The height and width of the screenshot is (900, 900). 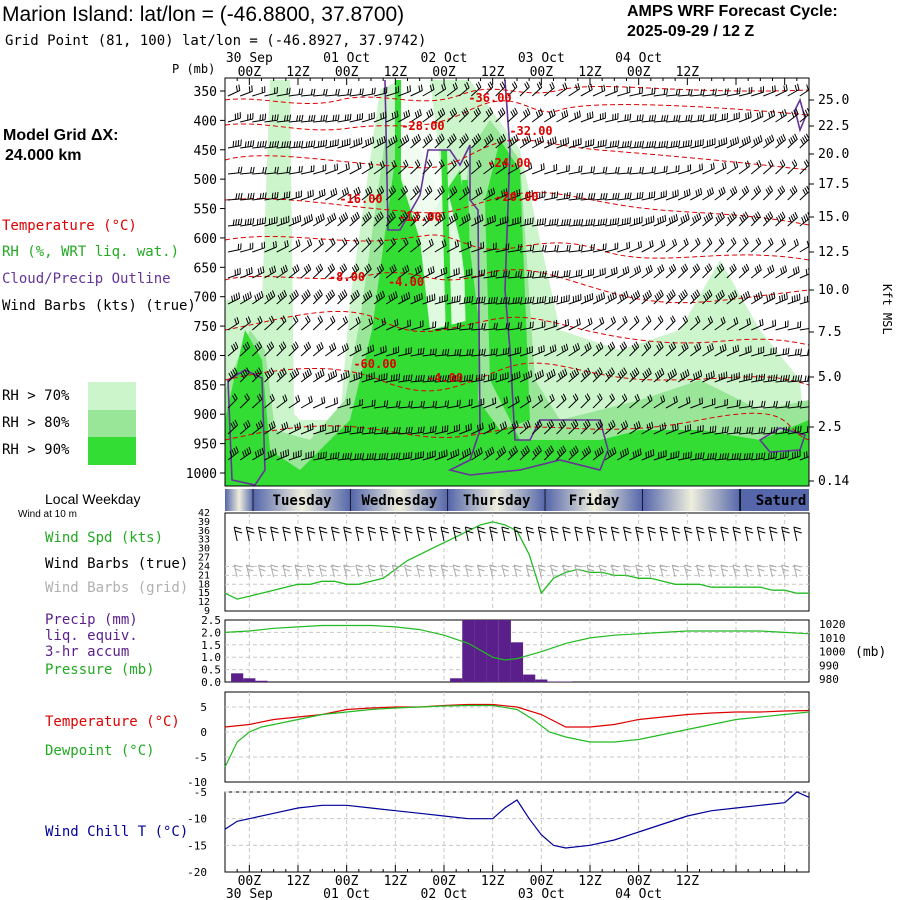 What do you see at coordinates (396, 881) in the screenshot?
I see `hour-label-bottom: 12Z` at bounding box center [396, 881].